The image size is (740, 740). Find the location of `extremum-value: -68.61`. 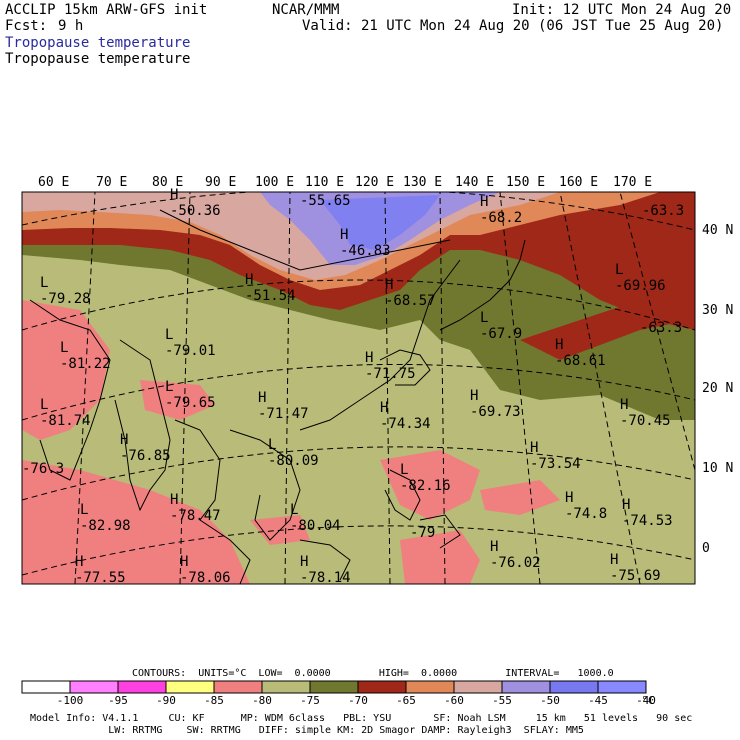

extremum-value: -68.61 is located at coordinates (580, 361).